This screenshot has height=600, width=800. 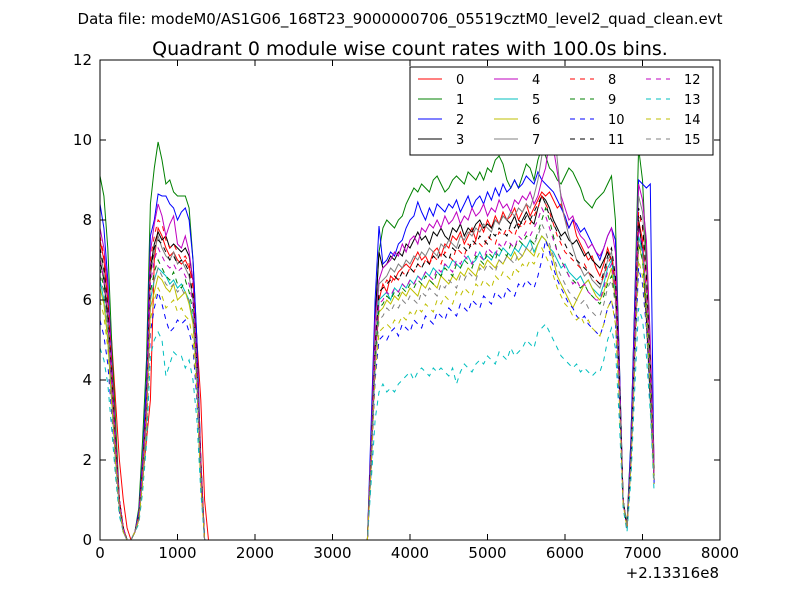 What do you see at coordinates (692, 140) in the screenshot?
I see `legend-label-15: 15` at bounding box center [692, 140].